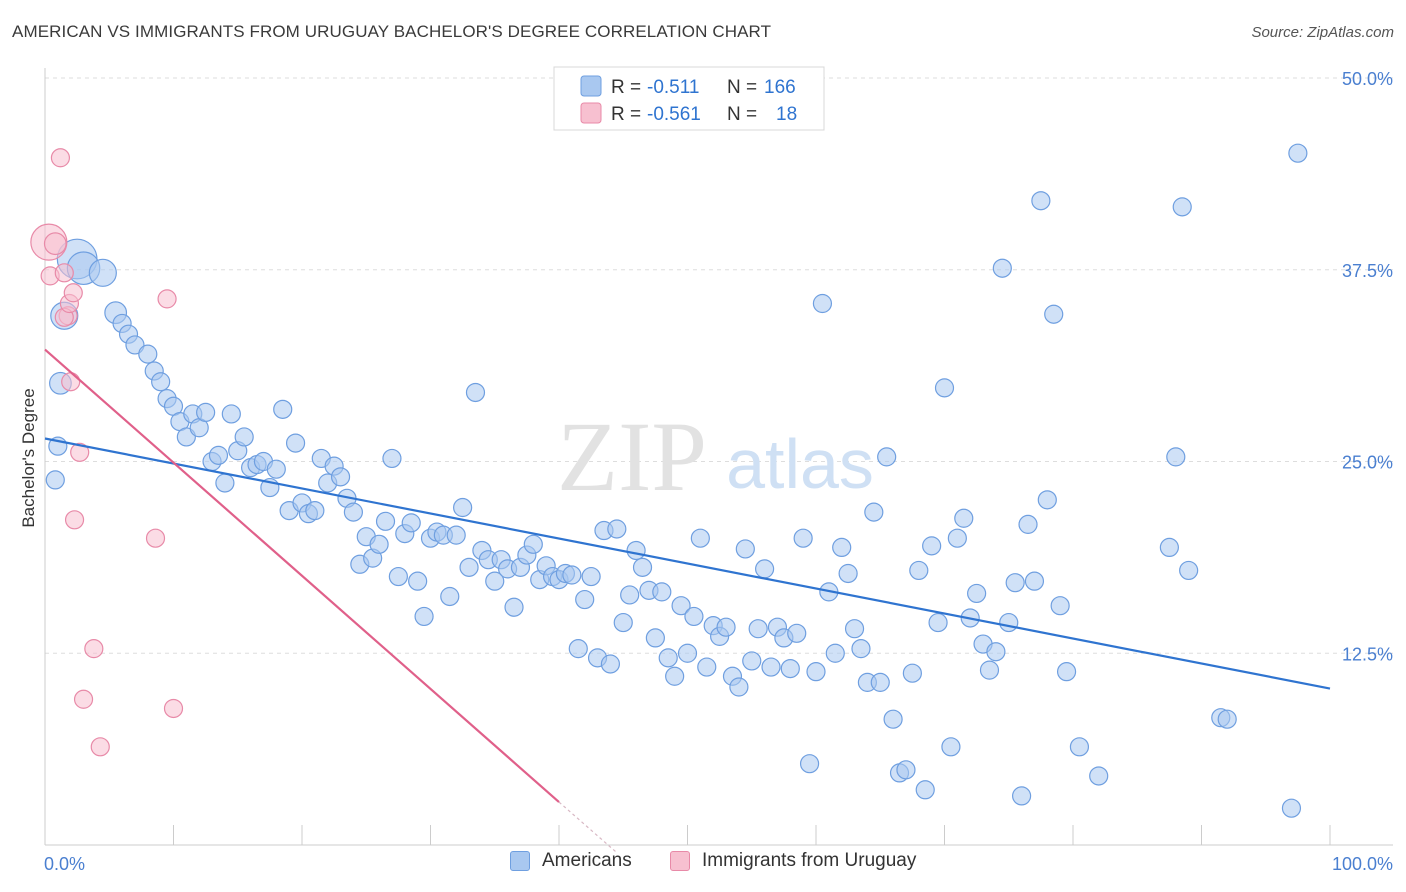  Describe the element at coordinates (28, 457) in the screenshot. I see `y-axis-label: Bachelor's Degree` at that location.